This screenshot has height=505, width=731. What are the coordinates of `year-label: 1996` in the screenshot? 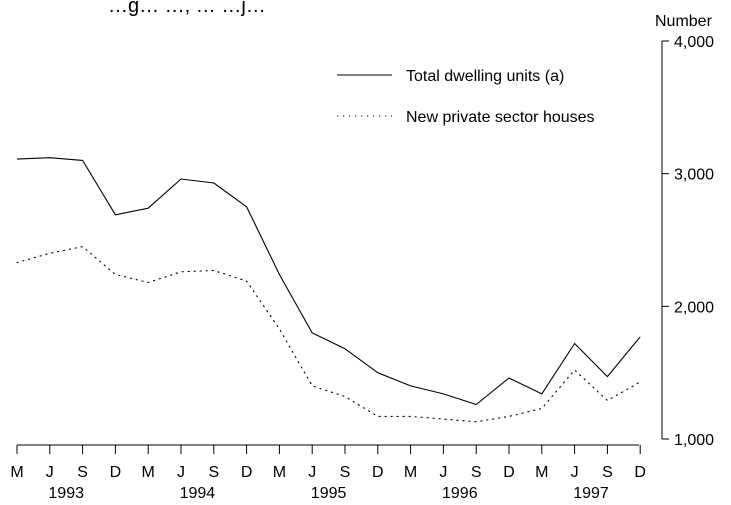 It's located at (460, 493).